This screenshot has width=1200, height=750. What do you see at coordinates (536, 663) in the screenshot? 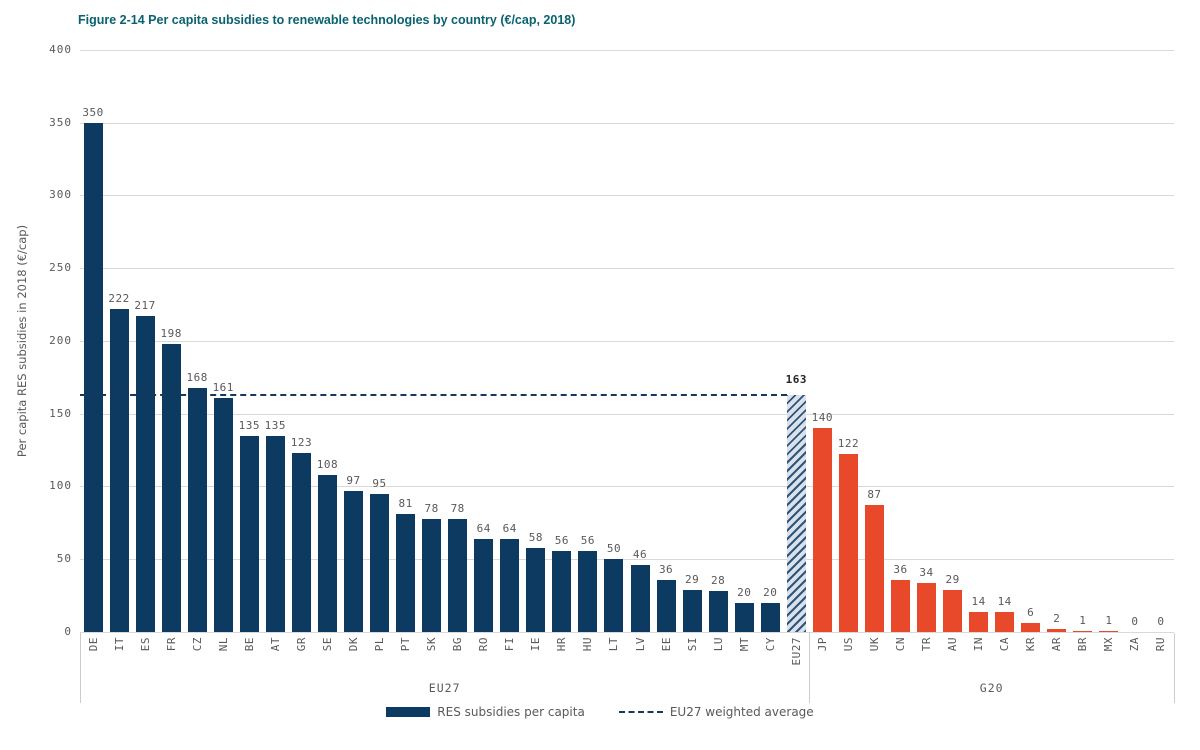
I see `category-label-IE: IE` at bounding box center [536, 663].